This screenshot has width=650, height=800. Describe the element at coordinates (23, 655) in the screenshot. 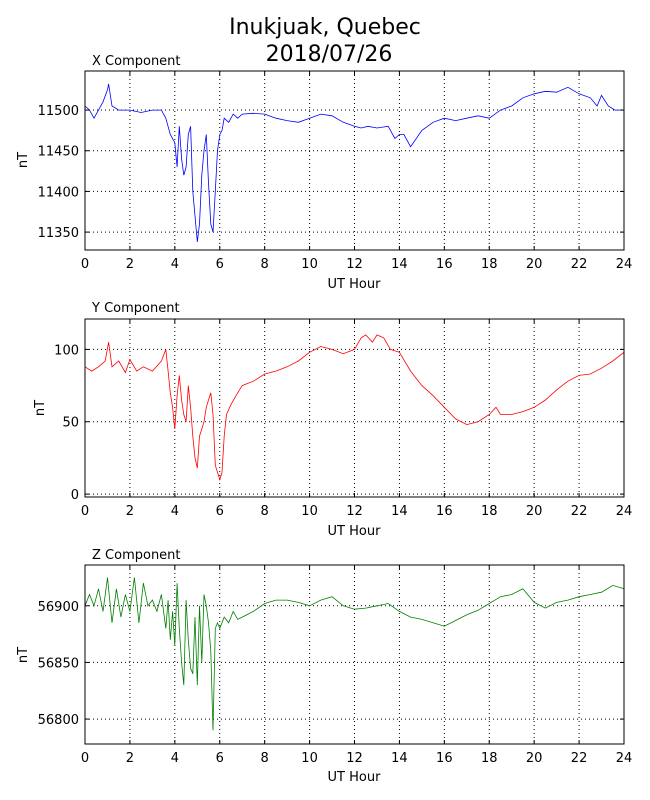

I see `z-component-ylabel: nT` at that location.